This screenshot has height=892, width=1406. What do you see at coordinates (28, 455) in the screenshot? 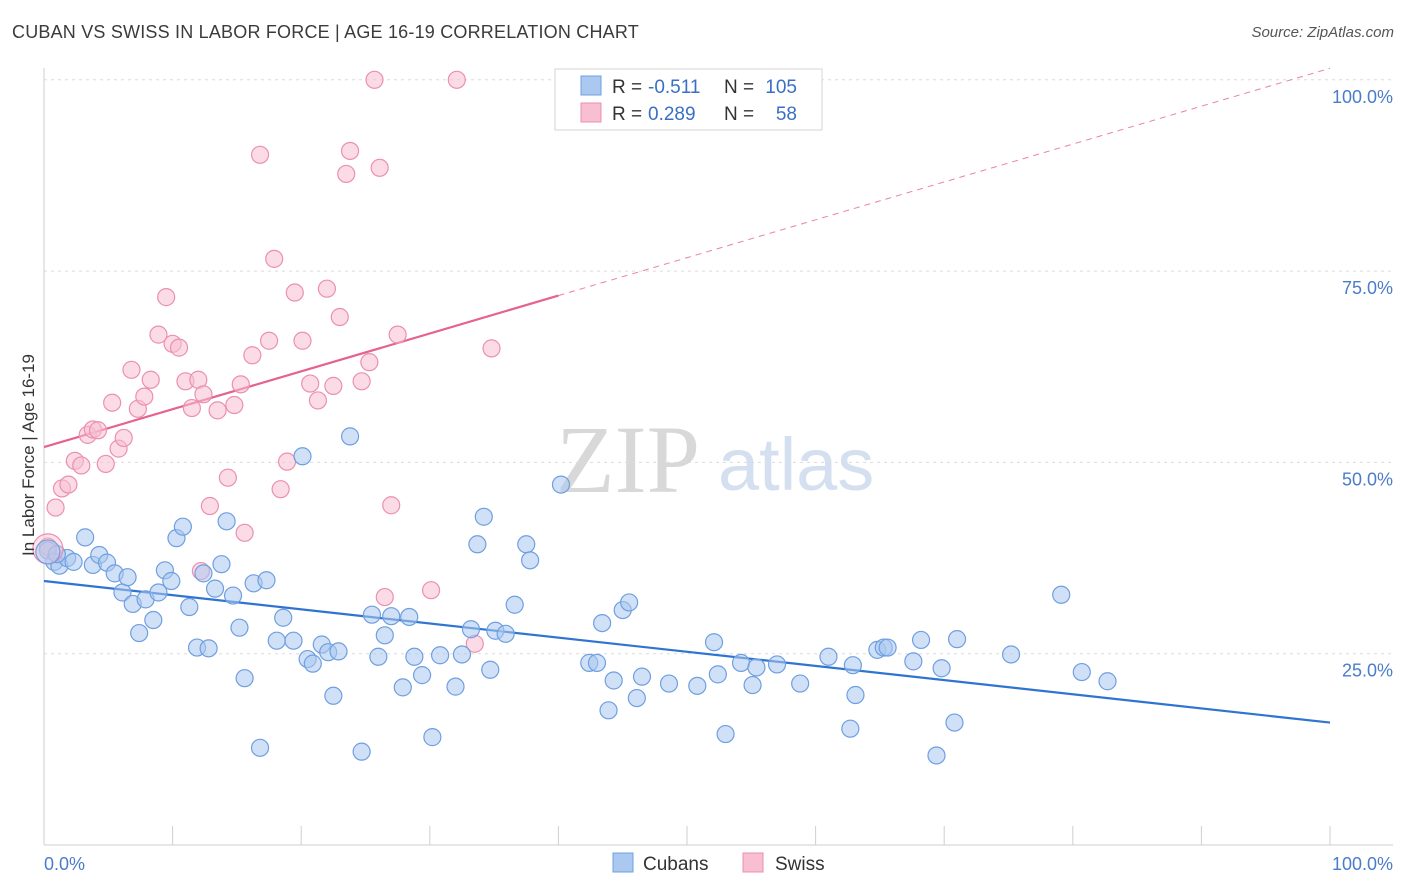
I see `y-axis-label: In Labor Force | Age 16-19` at bounding box center [28, 455].